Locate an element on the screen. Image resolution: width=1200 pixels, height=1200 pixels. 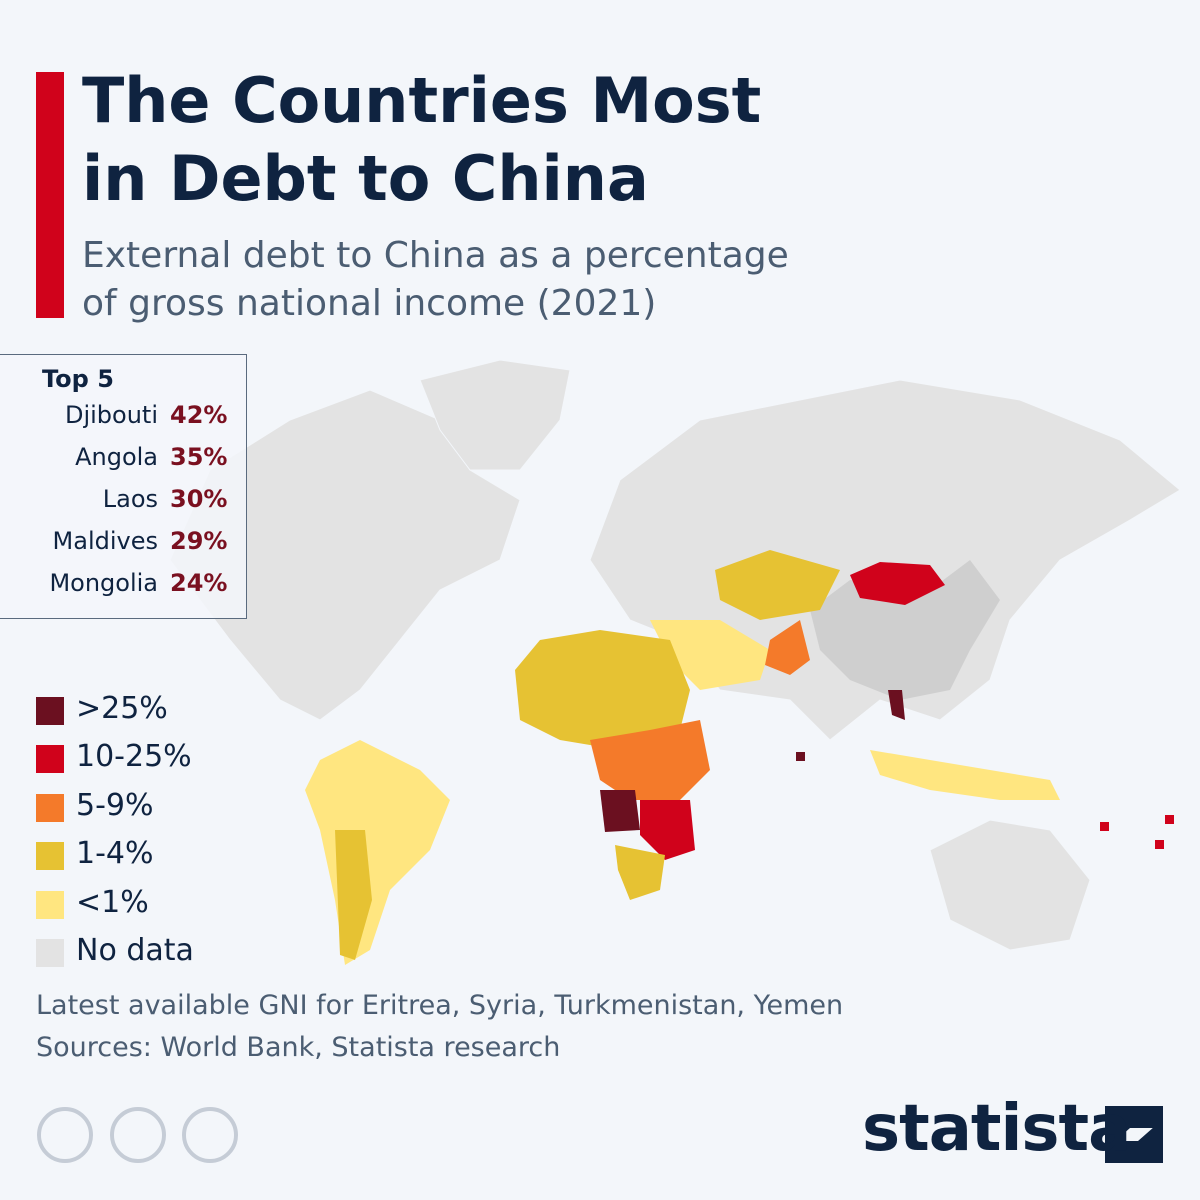
top5-row: Maldives 29% is located at coordinates (123, 545).